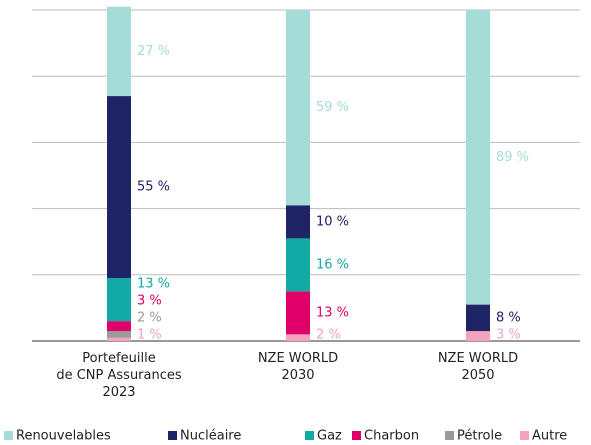 The image size is (591, 445). What do you see at coordinates (298, 367) in the screenshot?
I see `x-tick-label: NZE WORLD 2030` at bounding box center [298, 367].